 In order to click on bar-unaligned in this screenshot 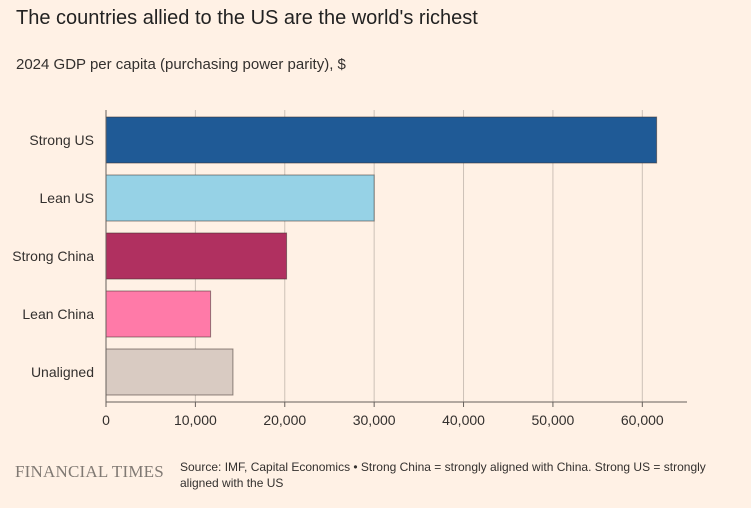, I will do `click(169, 372)`.